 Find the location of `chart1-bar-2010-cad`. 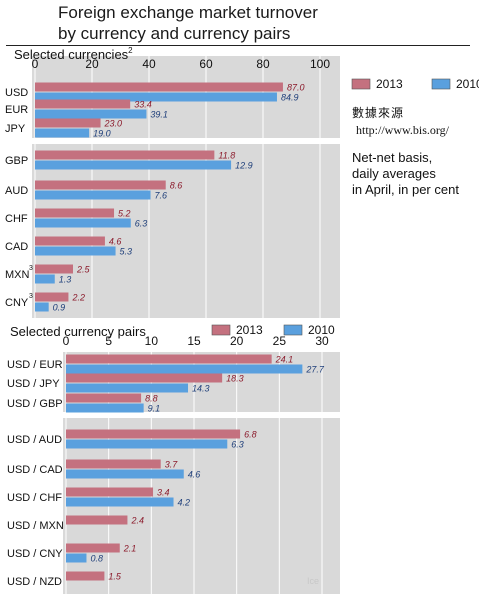

chart1-bar-2010-cad is located at coordinates (75, 251).